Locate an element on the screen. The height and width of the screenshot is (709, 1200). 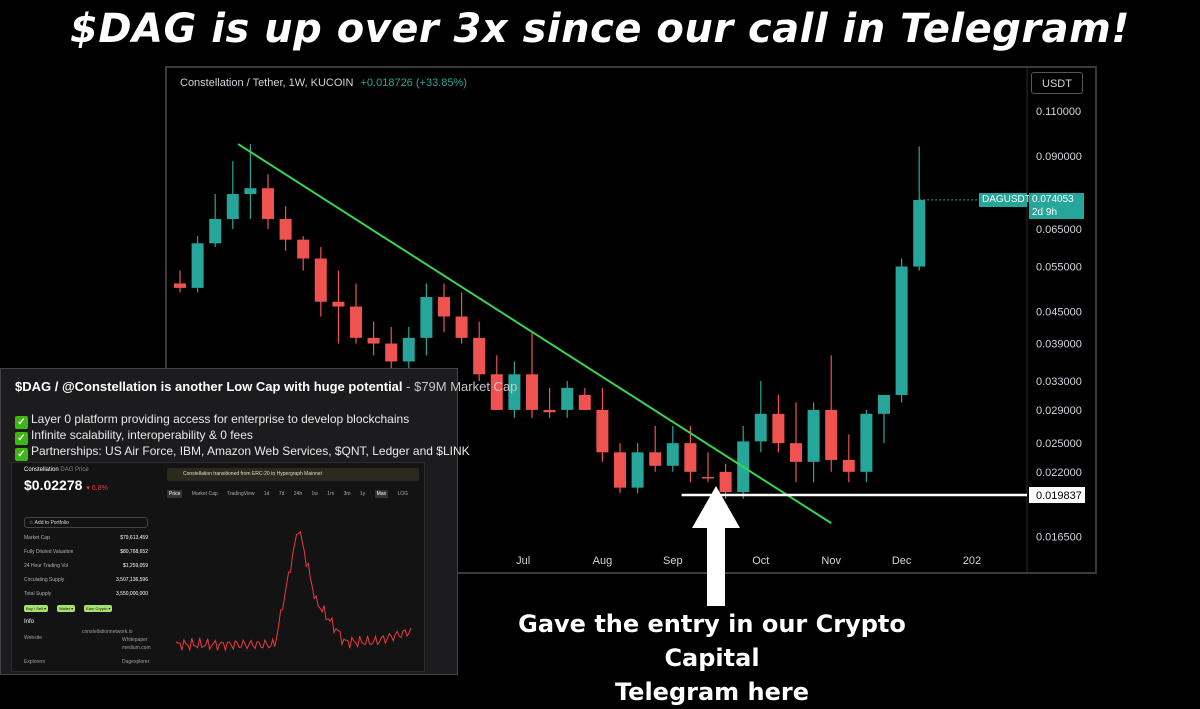
wallet-button: Wallet ▾ is located at coordinates (66, 608).